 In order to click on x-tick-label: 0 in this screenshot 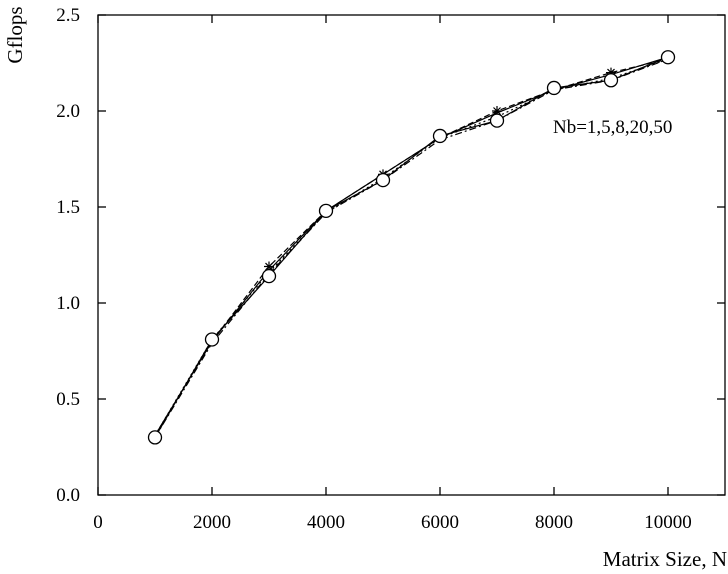, I will do `click(98, 522)`.